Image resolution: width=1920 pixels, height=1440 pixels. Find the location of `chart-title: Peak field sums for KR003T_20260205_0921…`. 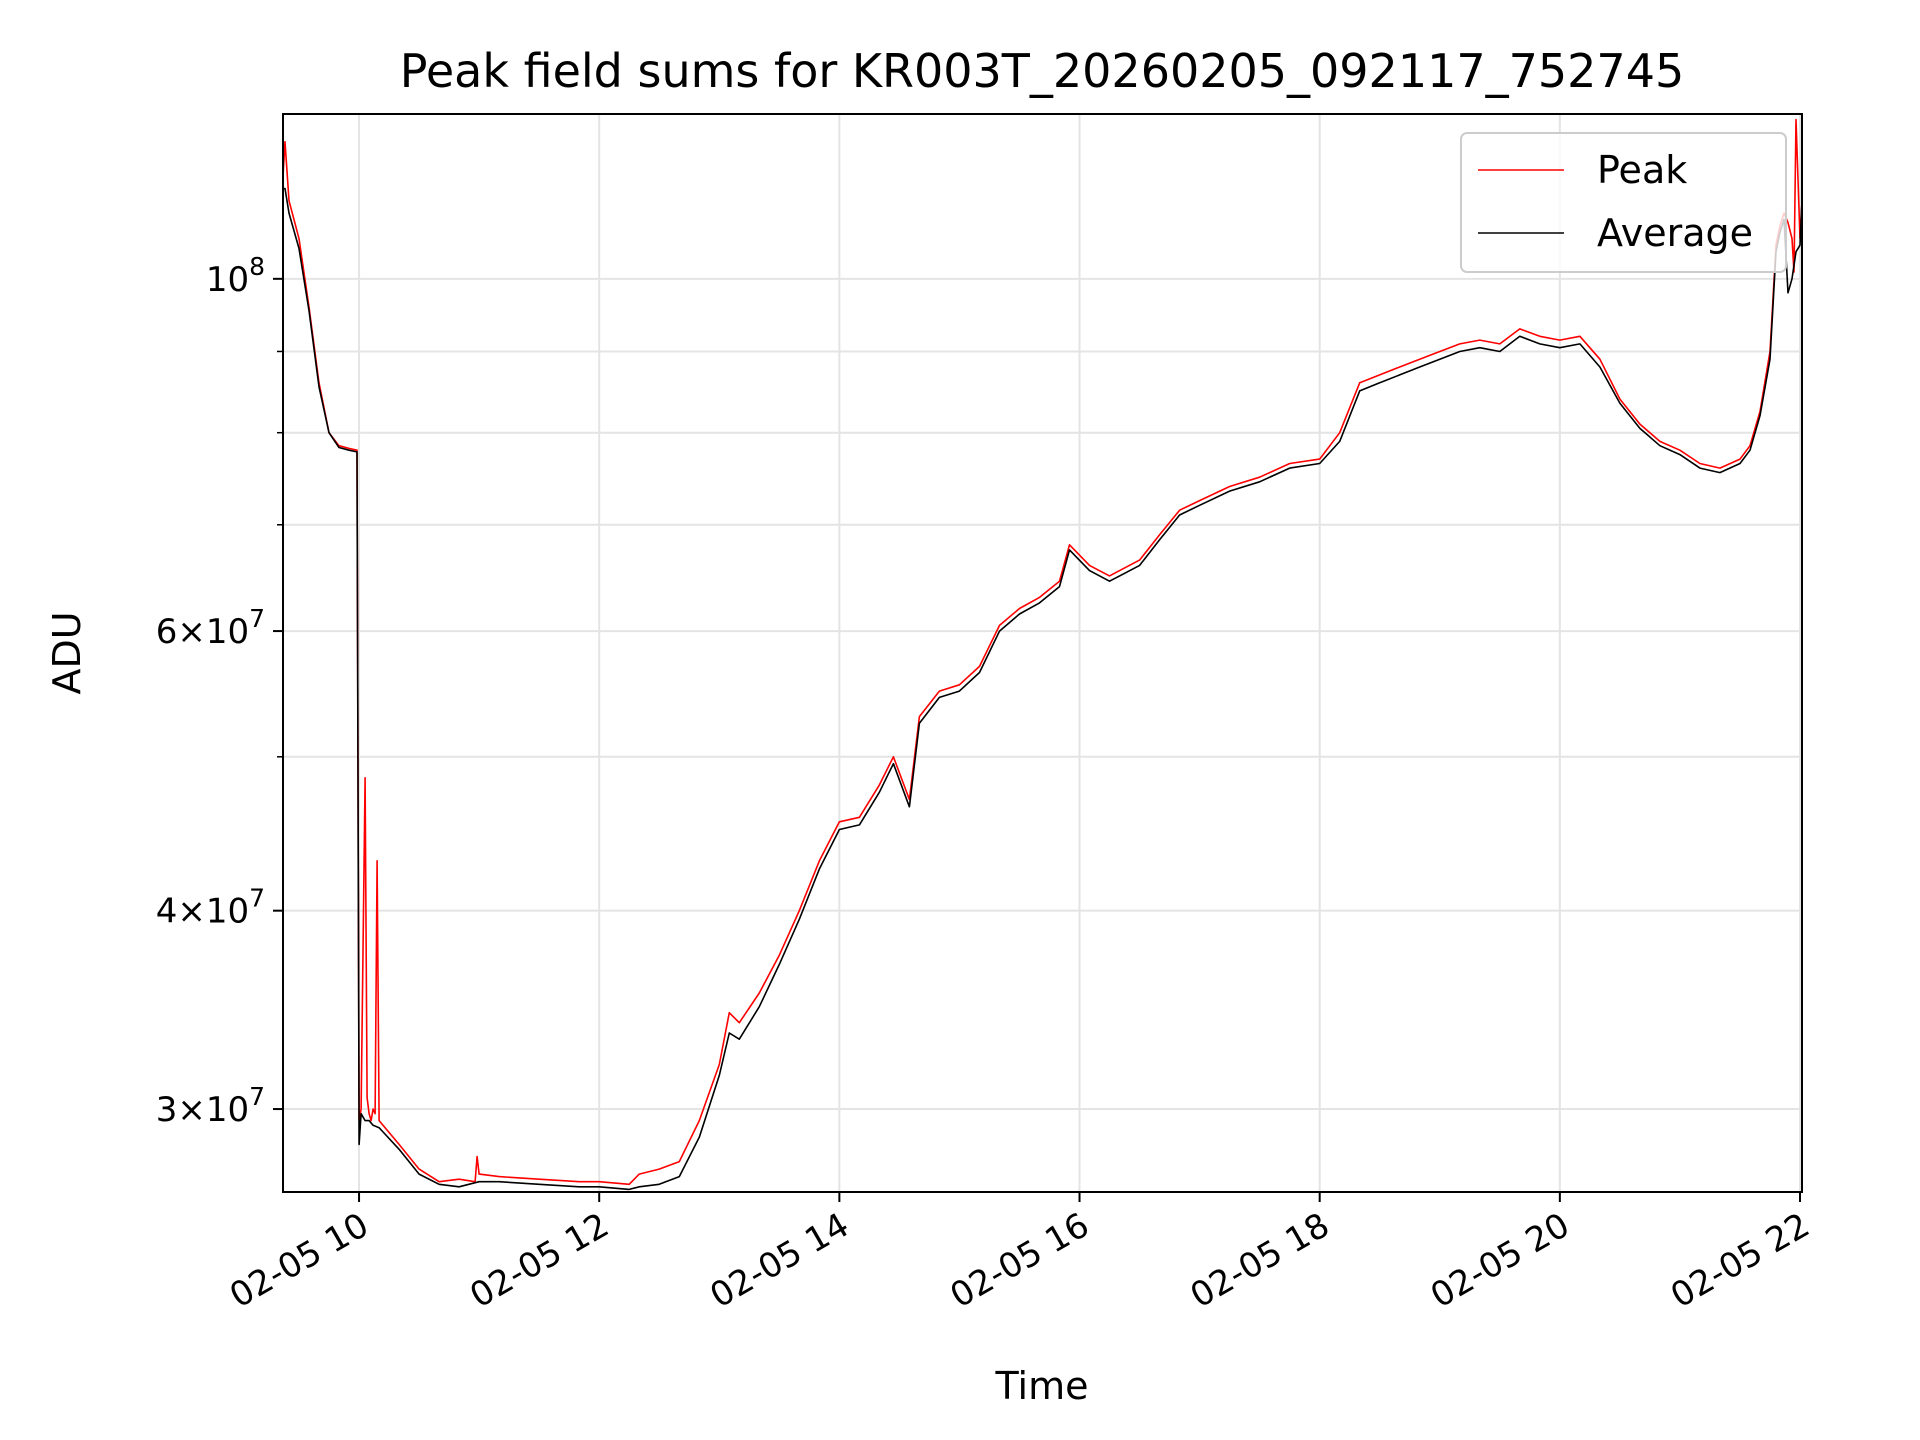

chart-title: Peak field sums for KR003T_20260205_0921… is located at coordinates (1042, 71).